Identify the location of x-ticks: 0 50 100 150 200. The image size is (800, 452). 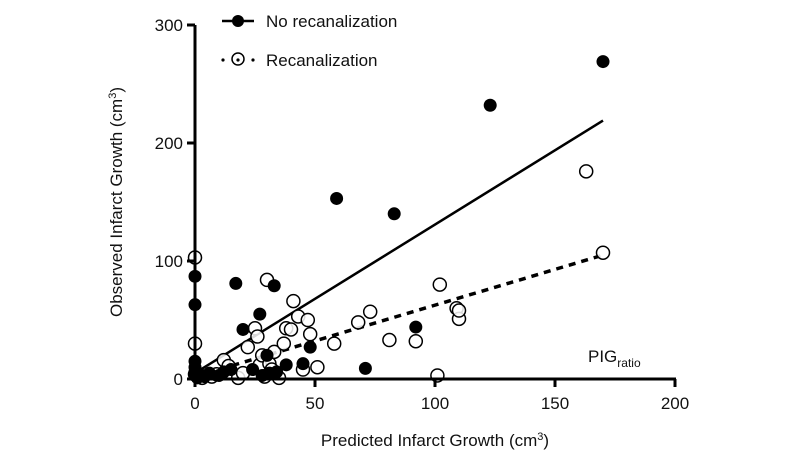
(439, 396).